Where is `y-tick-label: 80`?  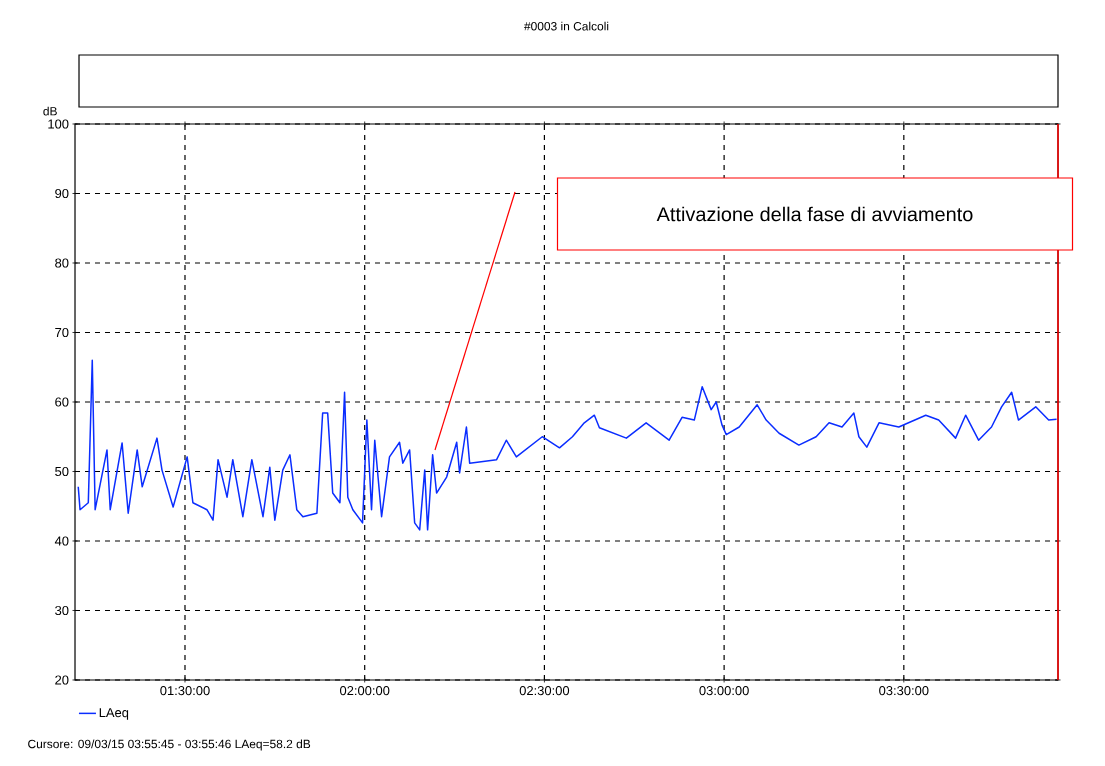
y-tick-label: 80 is located at coordinates (62, 263).